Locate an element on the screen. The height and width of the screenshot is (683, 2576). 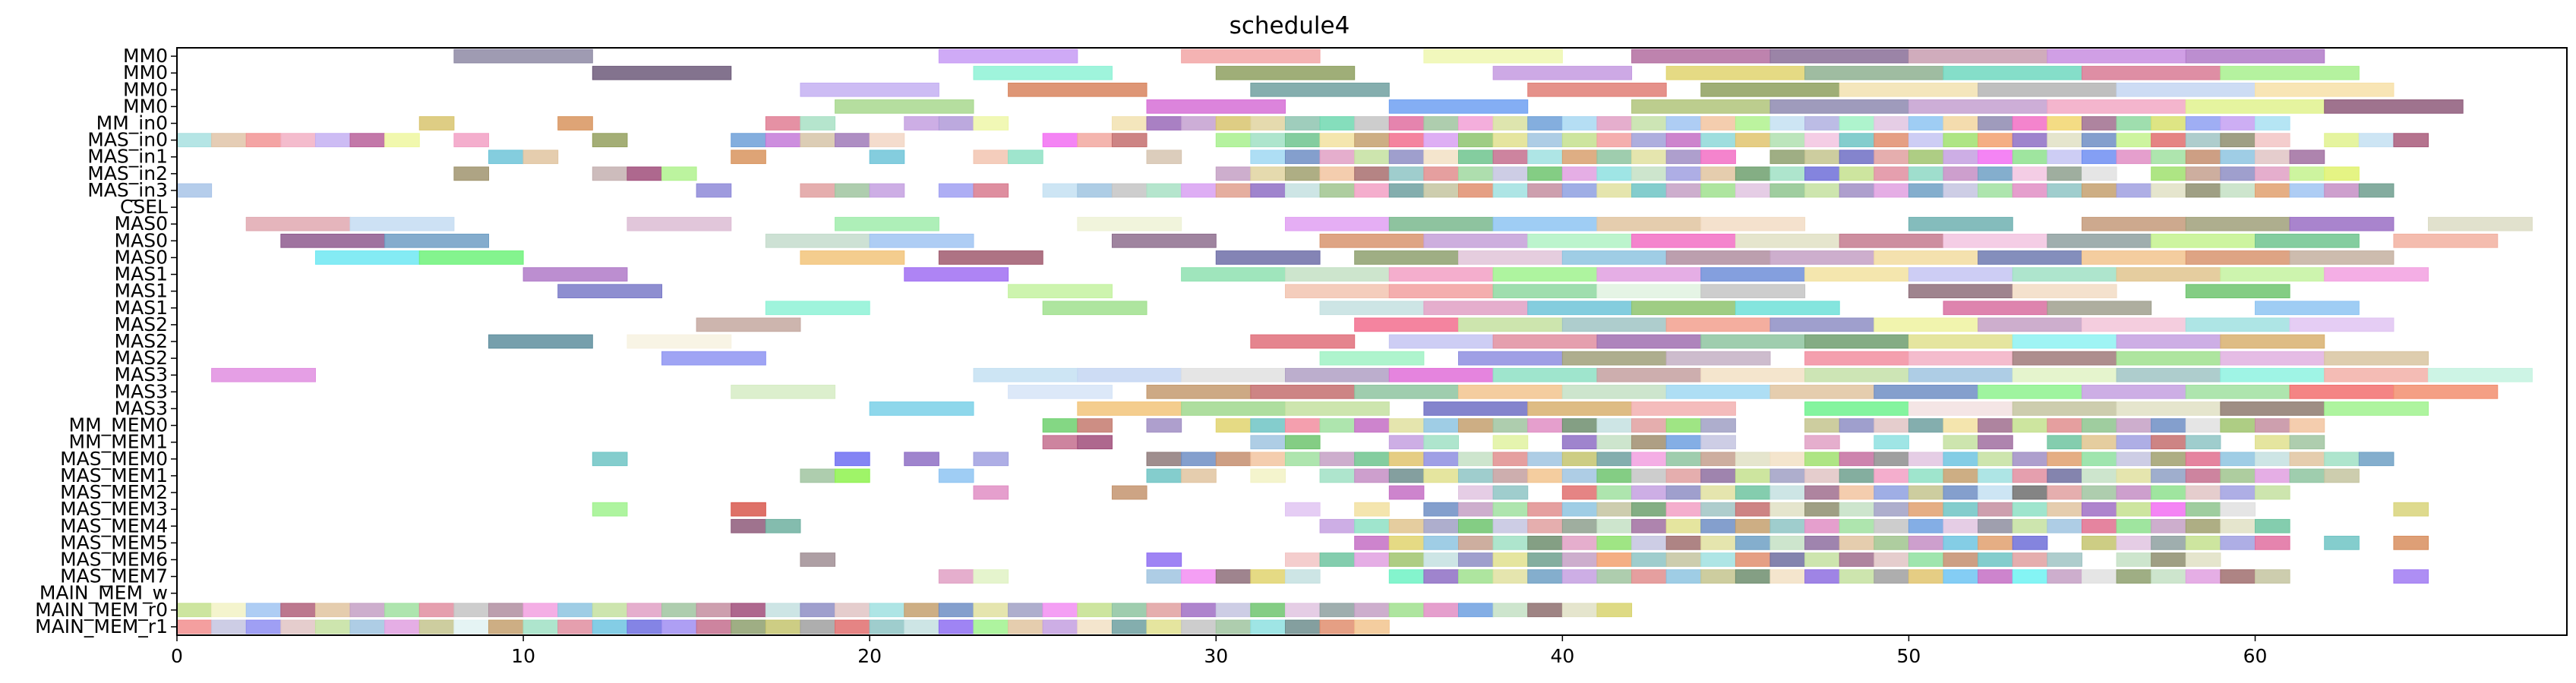
ytick-label: MM0 is located at coordinates (145, 106).